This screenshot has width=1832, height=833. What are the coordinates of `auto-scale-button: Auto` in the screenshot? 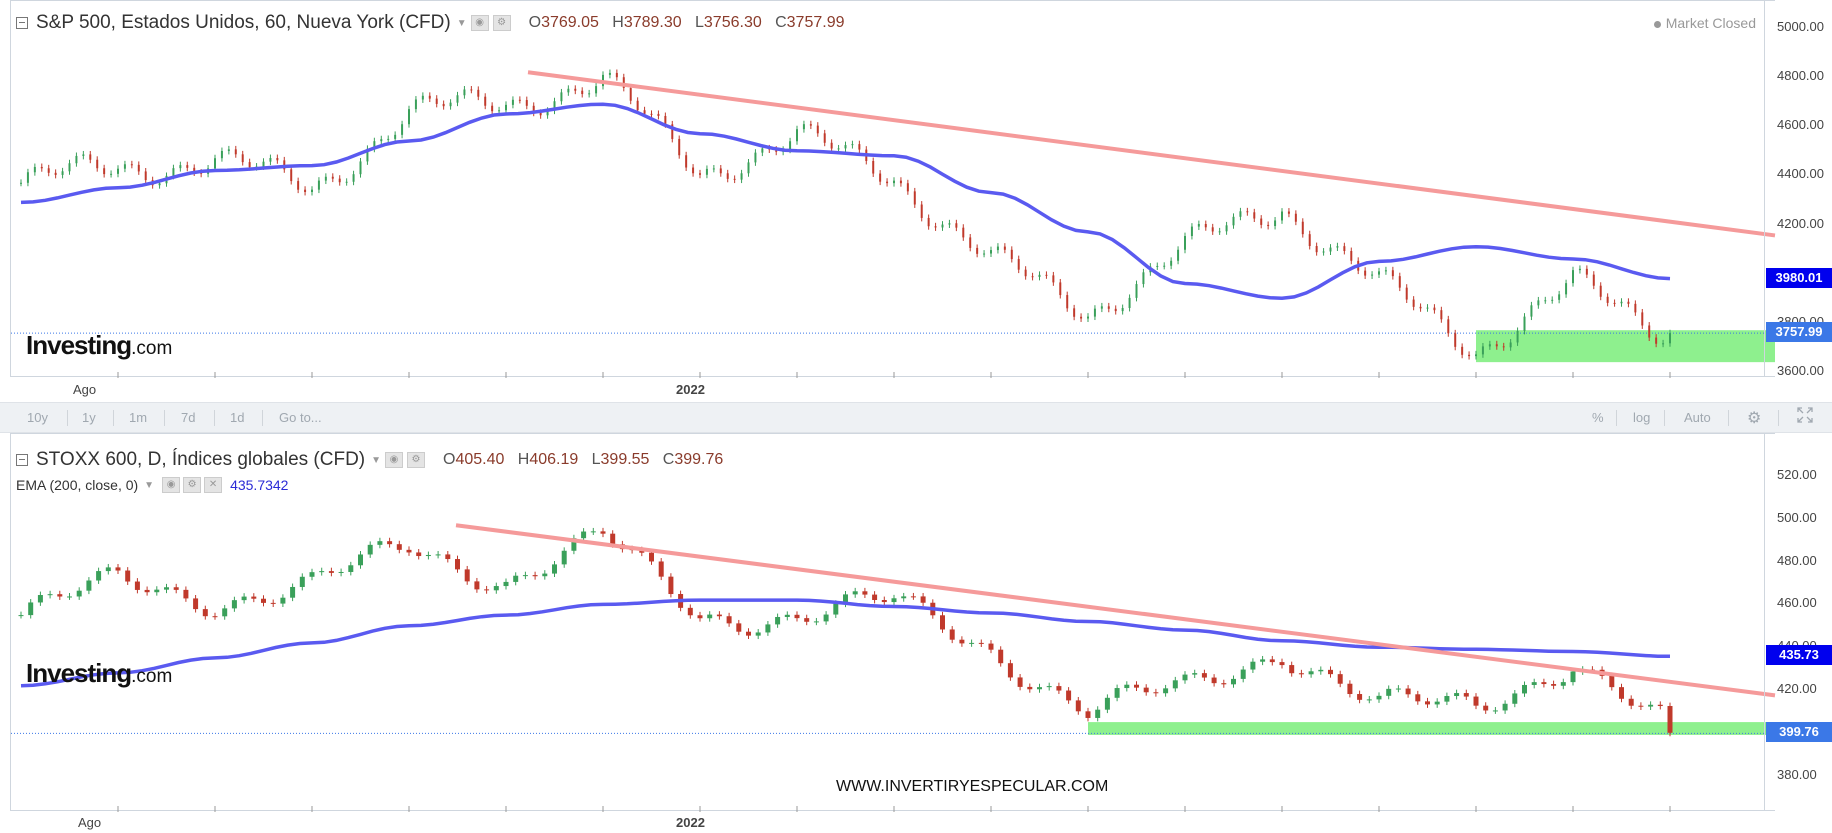 It's located at (1697, 417).